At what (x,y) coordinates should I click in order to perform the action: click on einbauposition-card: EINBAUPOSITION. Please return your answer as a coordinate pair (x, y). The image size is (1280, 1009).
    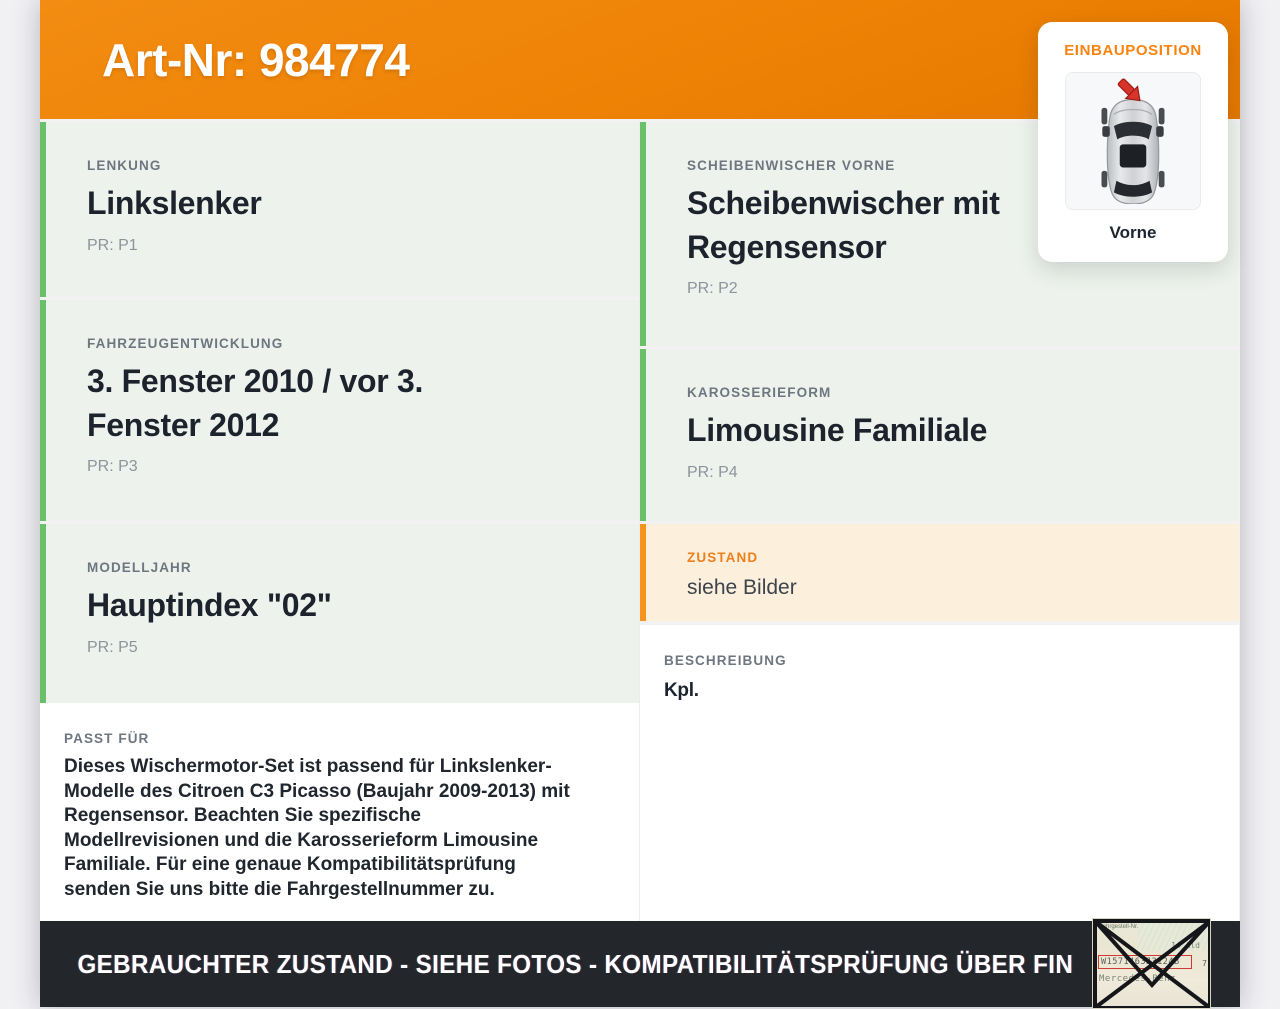
    Looking at the image, I should click on (1133, 142).